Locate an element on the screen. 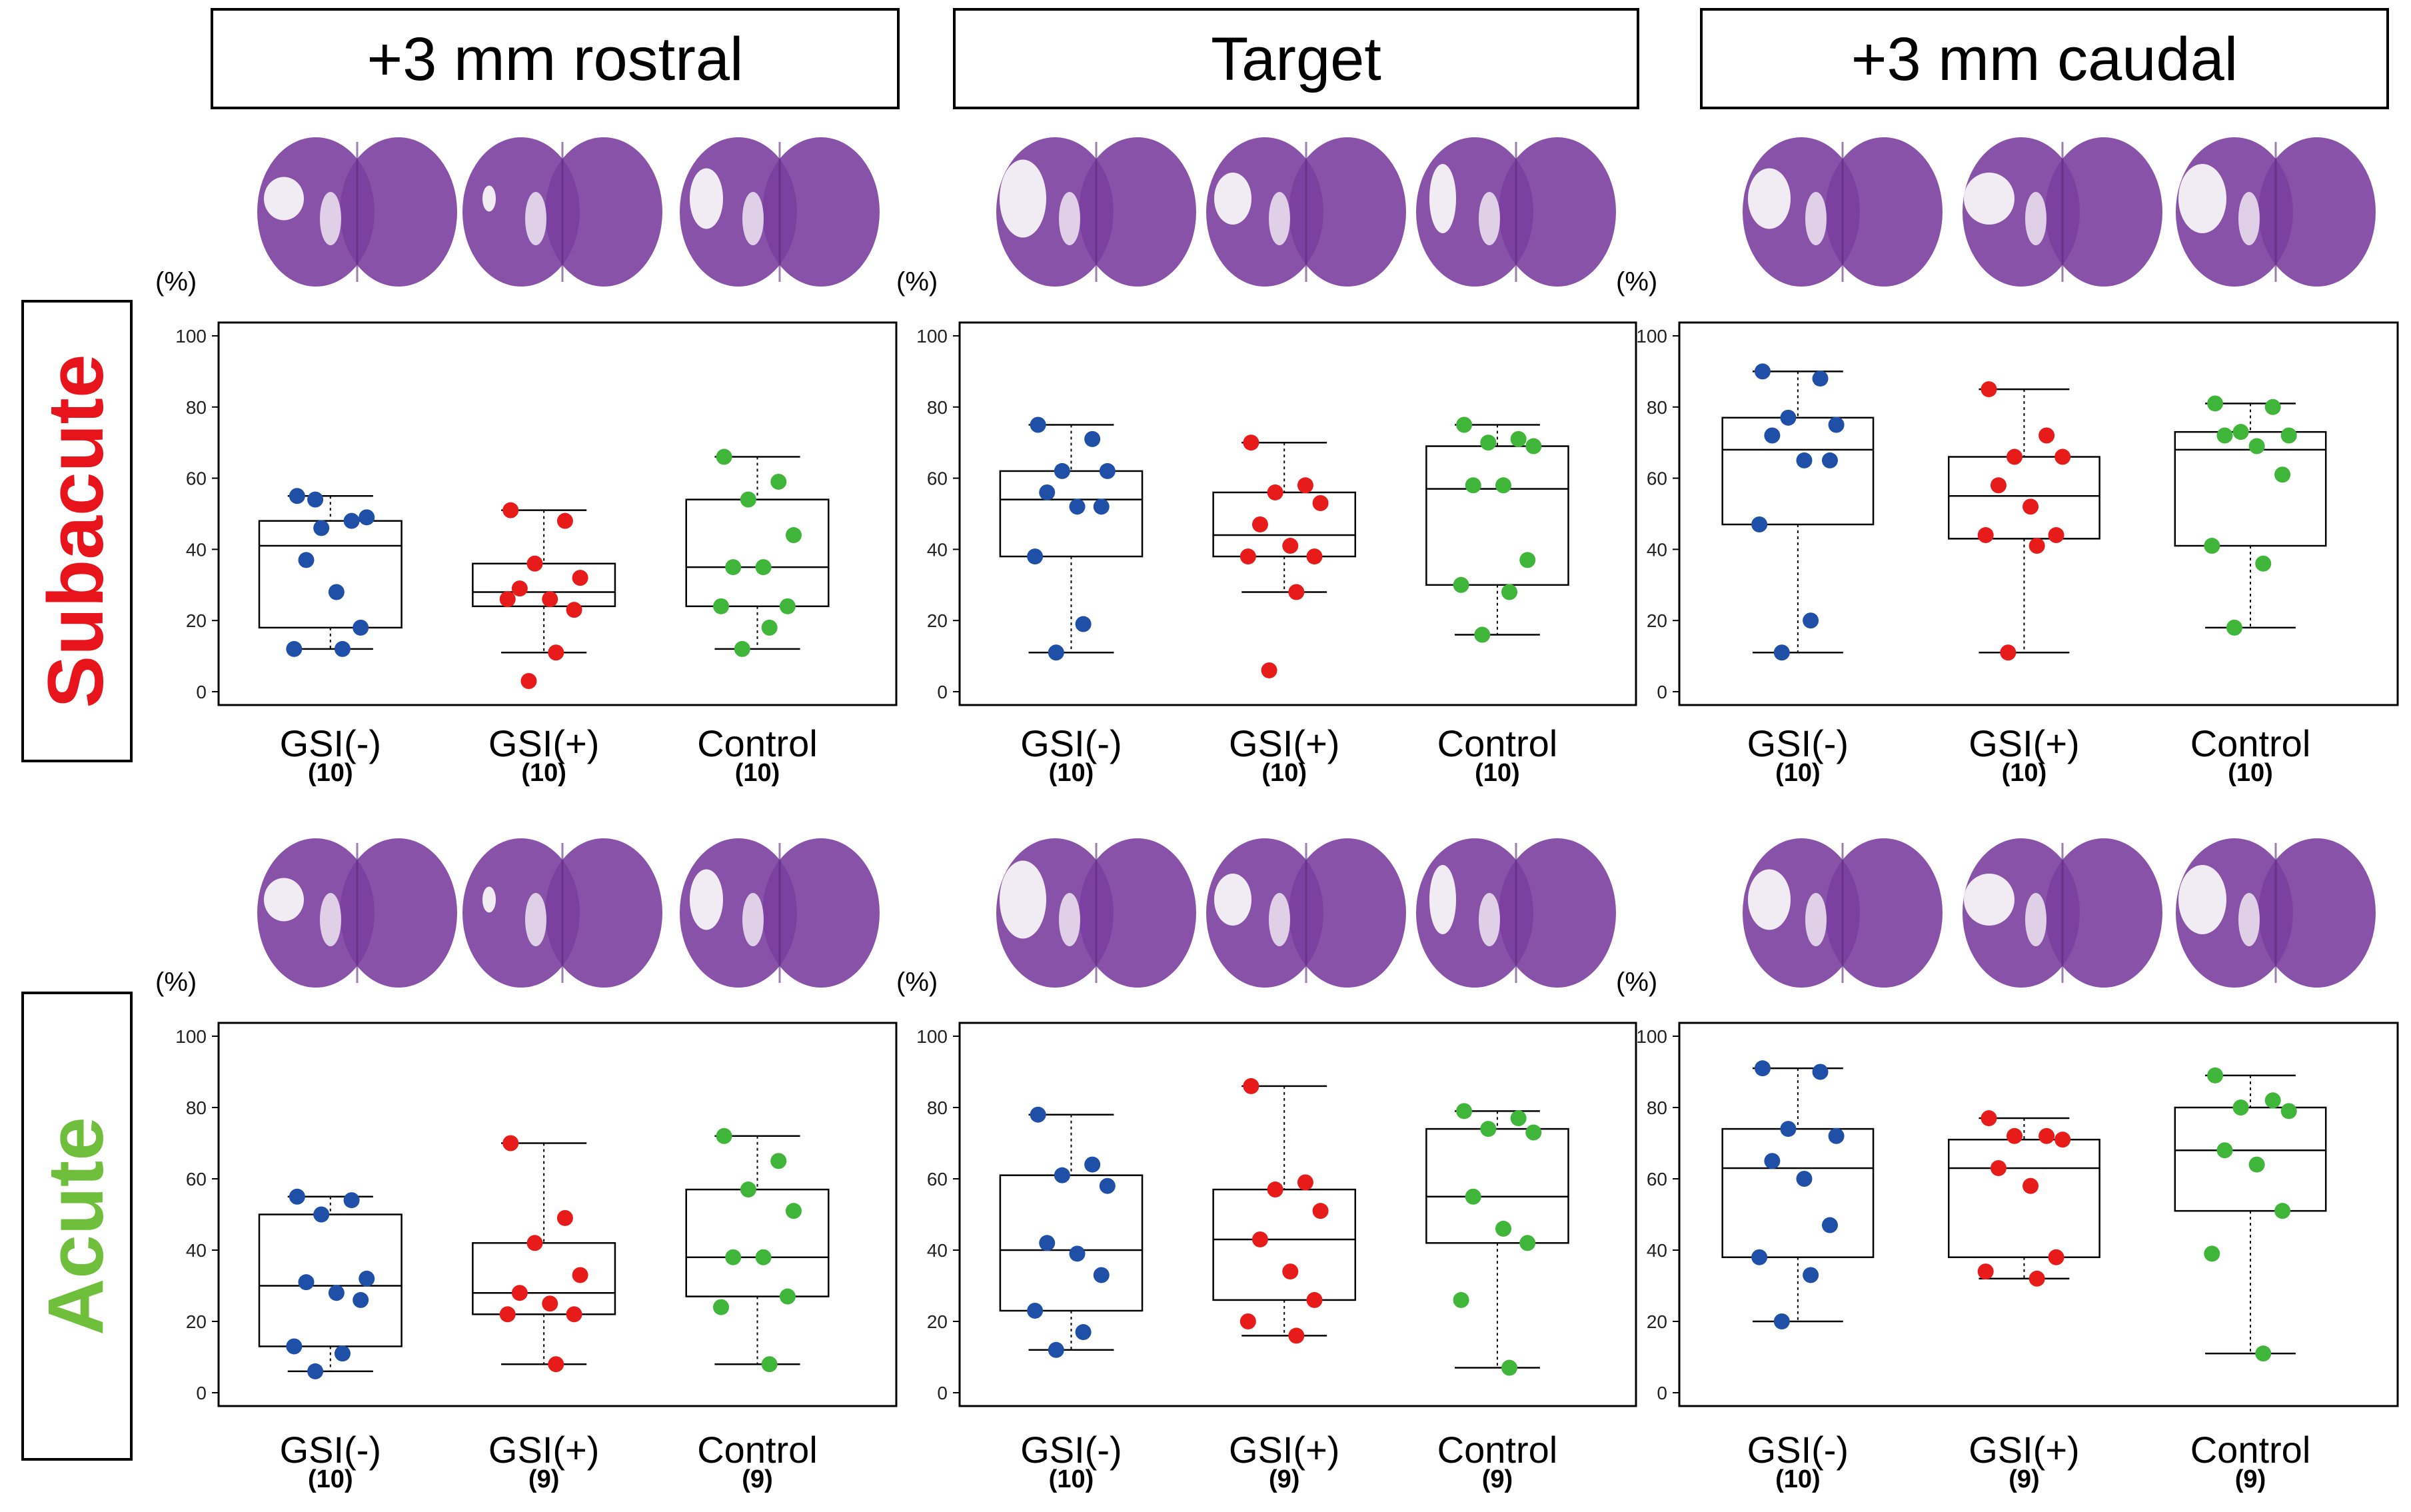 This screenshot has width=2411, height=1512. column-header-rostral-label: +3 mm rostral is located at coordinates (555, 59).